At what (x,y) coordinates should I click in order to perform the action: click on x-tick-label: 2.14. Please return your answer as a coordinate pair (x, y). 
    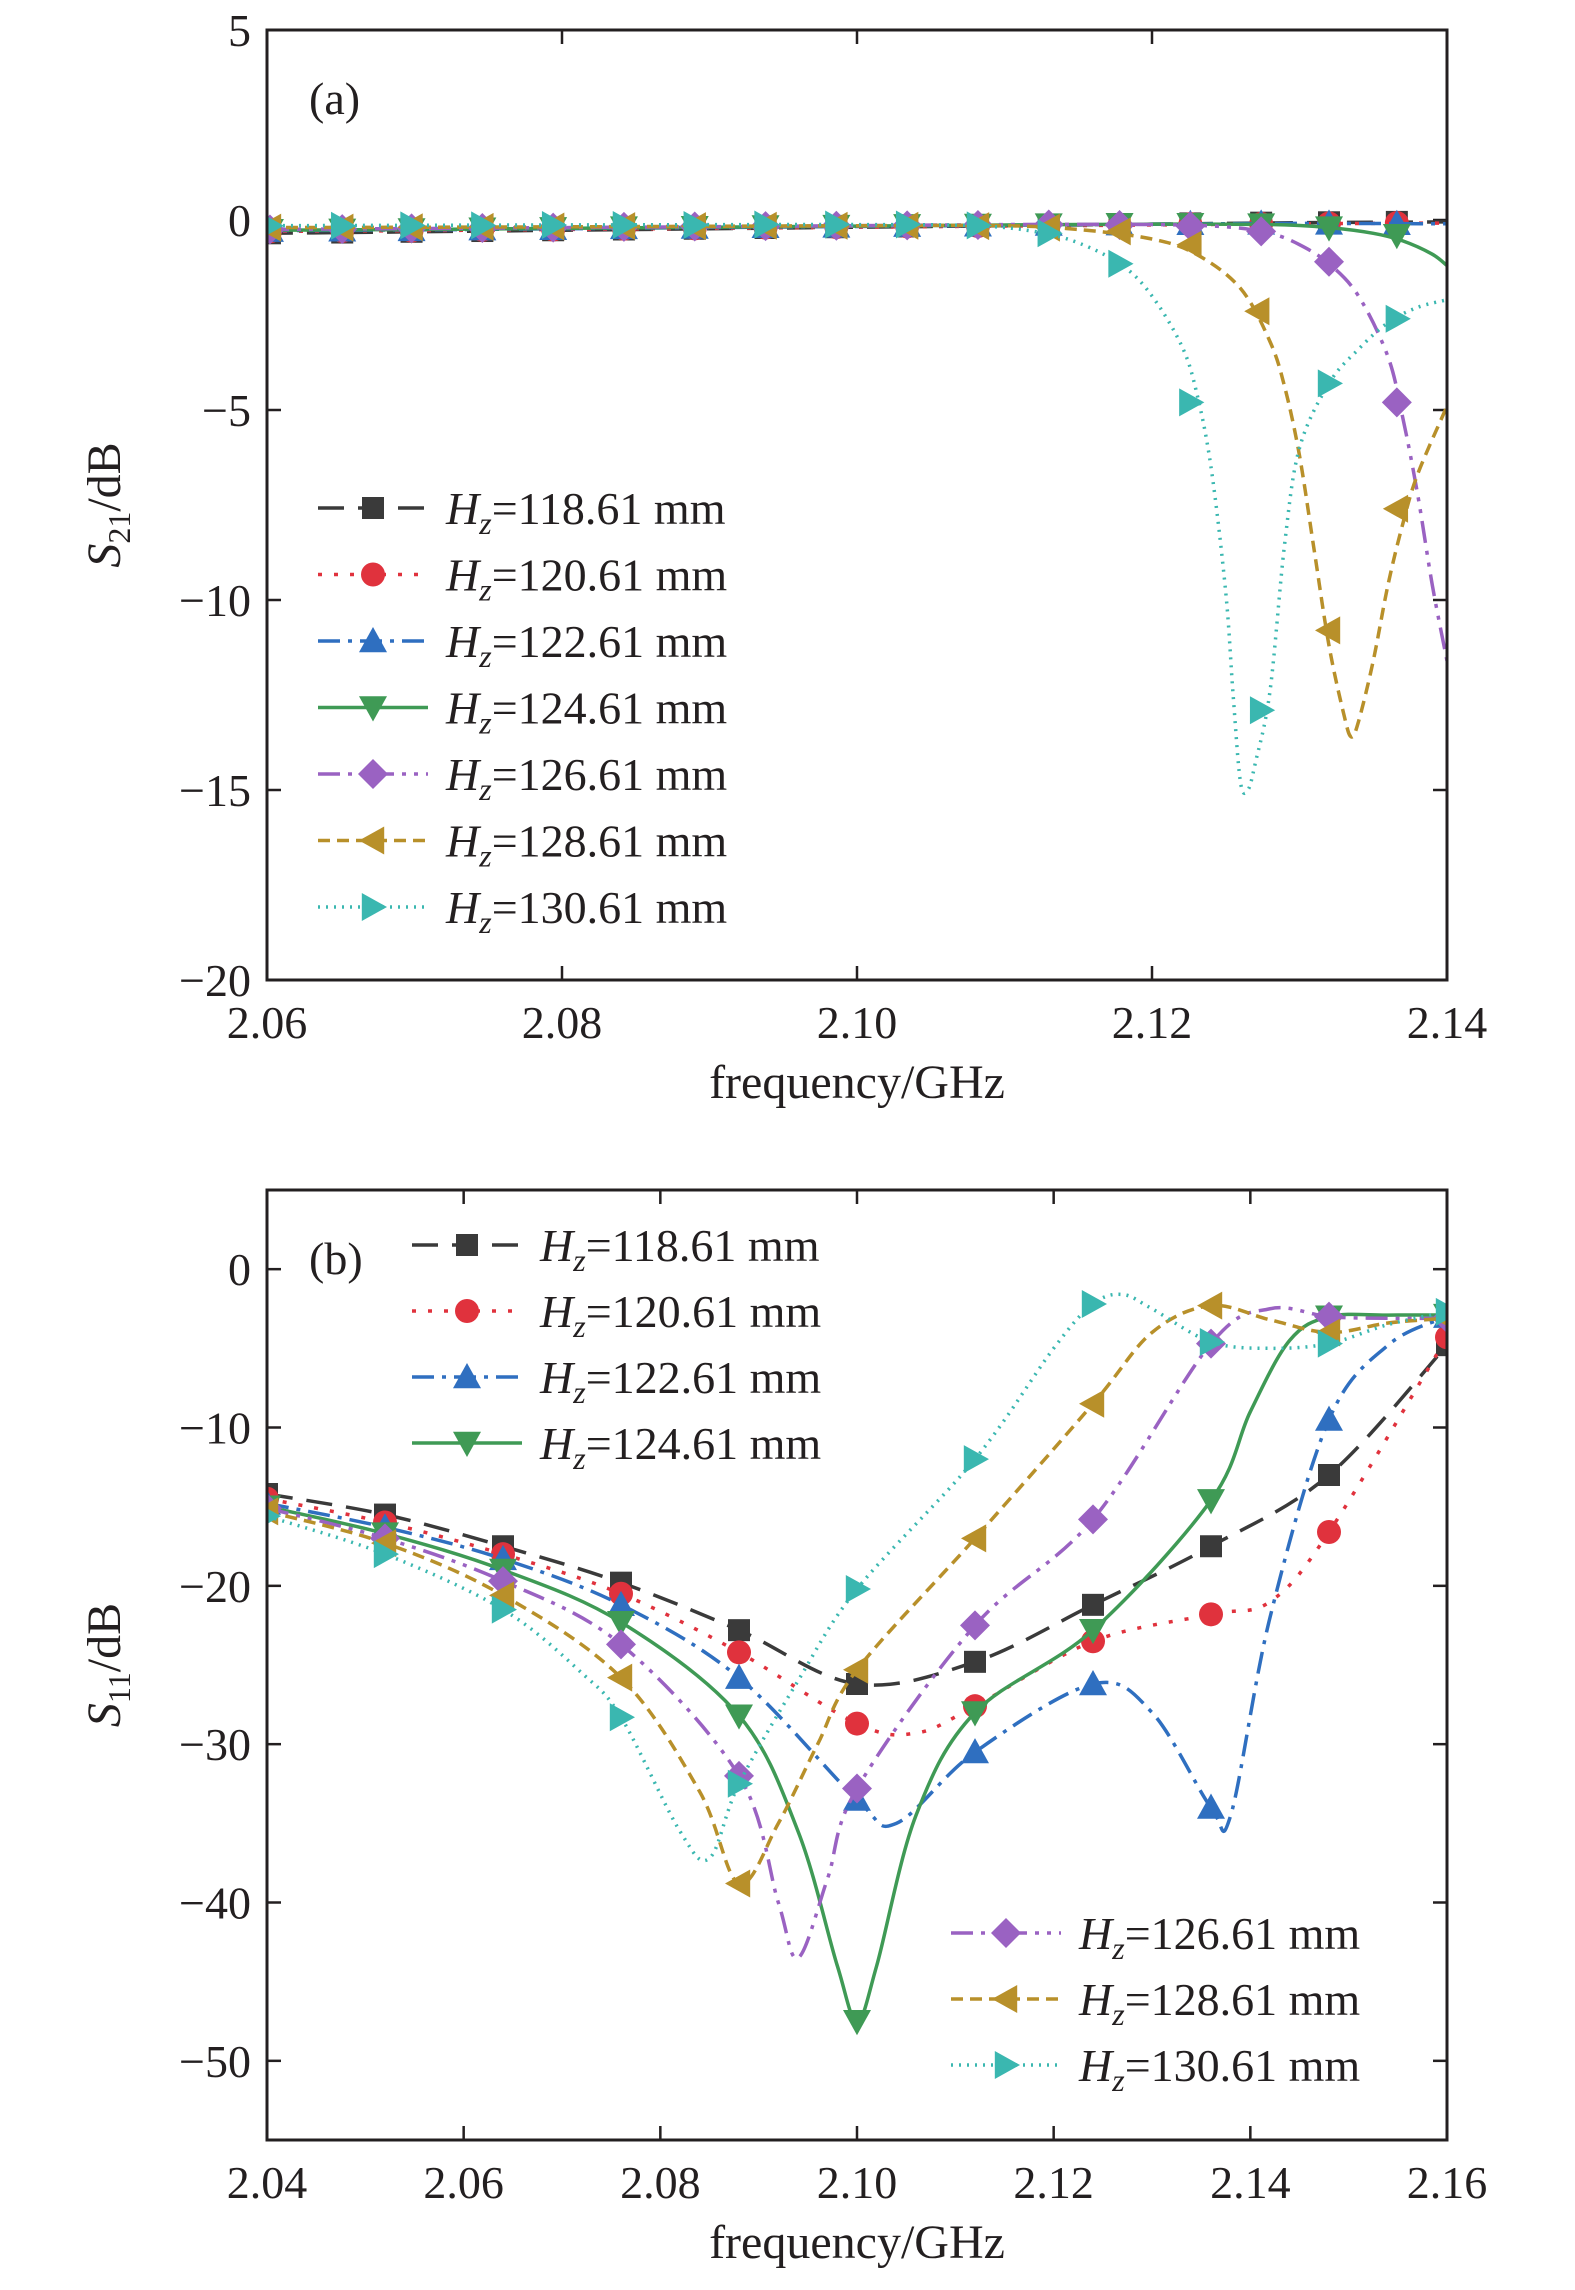
    Looking at the image, I should click on (1447, 1022).